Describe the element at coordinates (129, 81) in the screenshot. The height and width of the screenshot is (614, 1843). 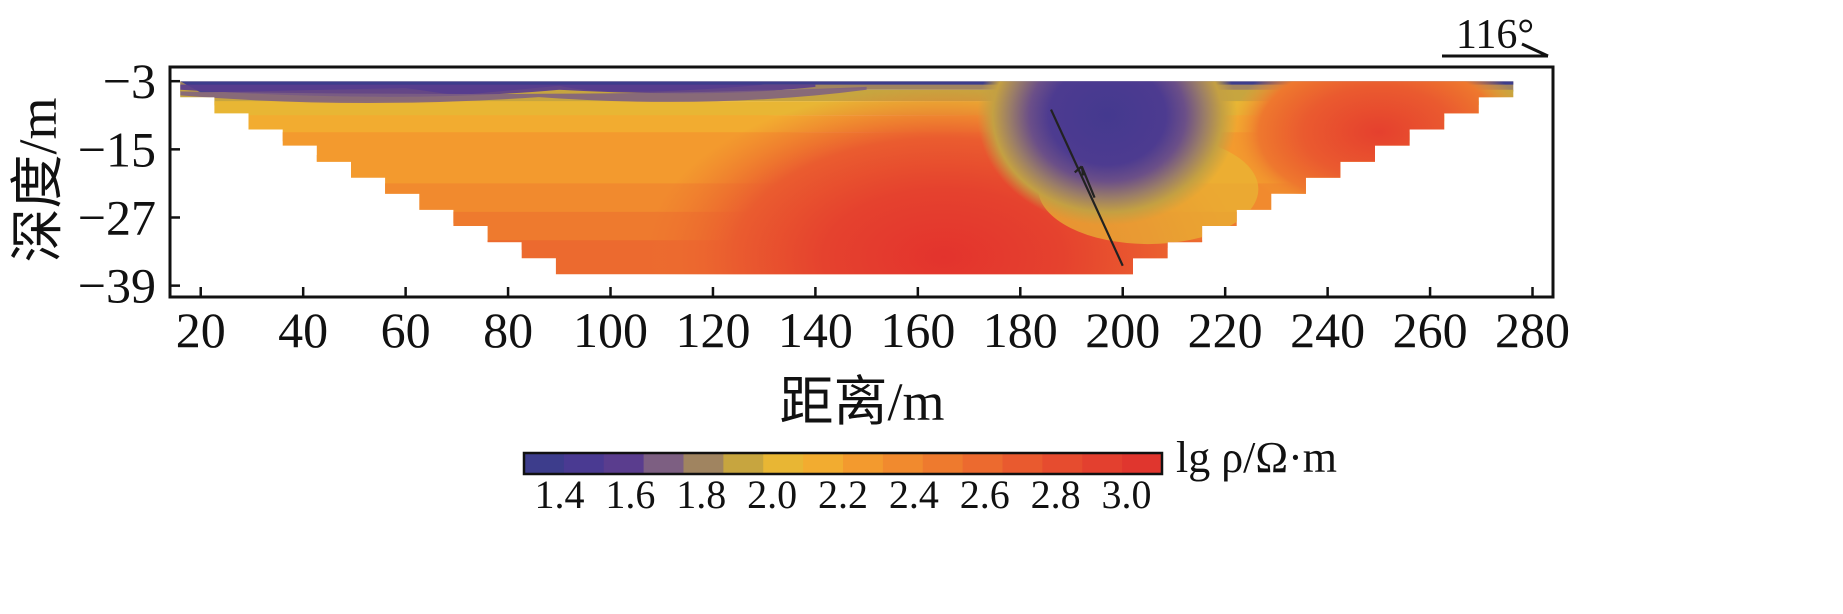
I see `y-tick-label: −3` at that location.